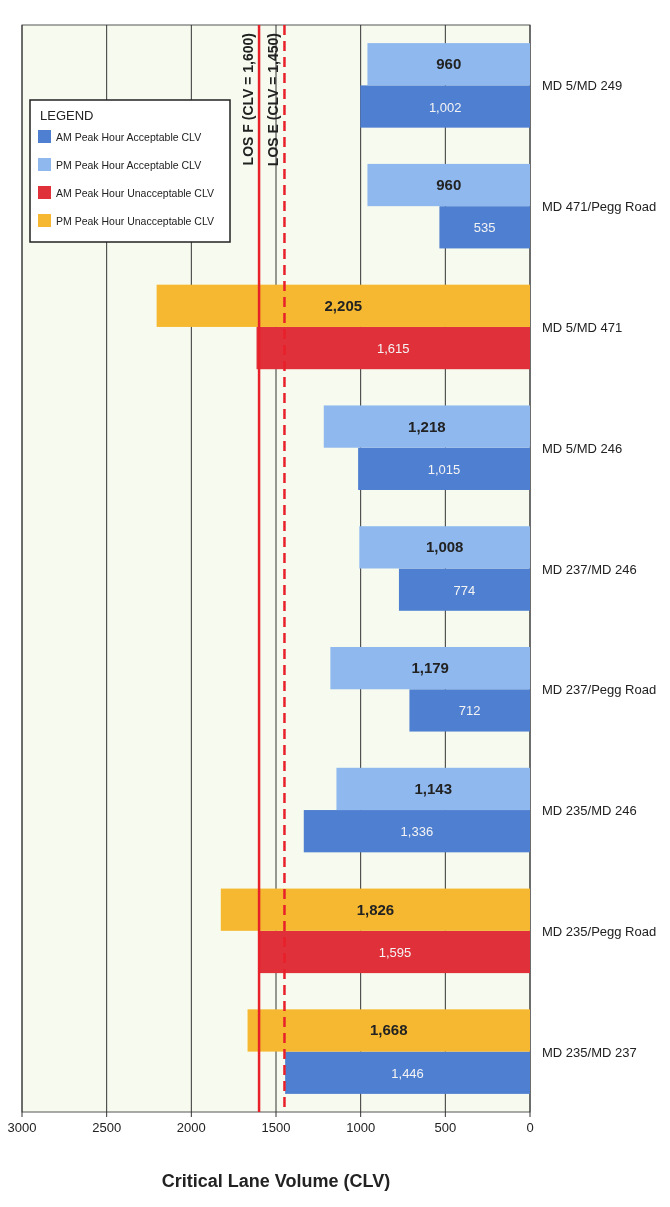 The width and height of the screenshot is (670, 1207). Describe the element at coordinates (530, 1127) in the screenshot. I see `x-tick-label: 0` at that location.